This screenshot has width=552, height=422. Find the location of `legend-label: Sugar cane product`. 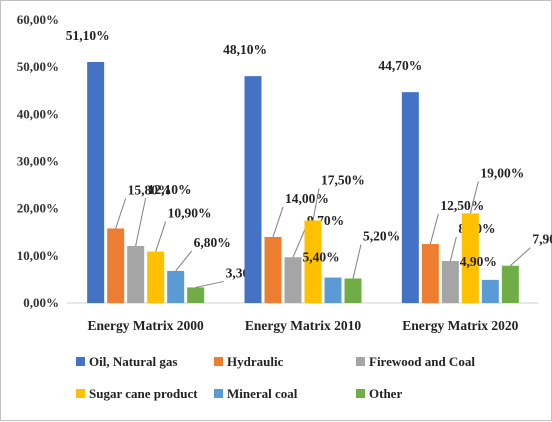

legend-label: Sugar cane product is located at coordinates (143, 393).